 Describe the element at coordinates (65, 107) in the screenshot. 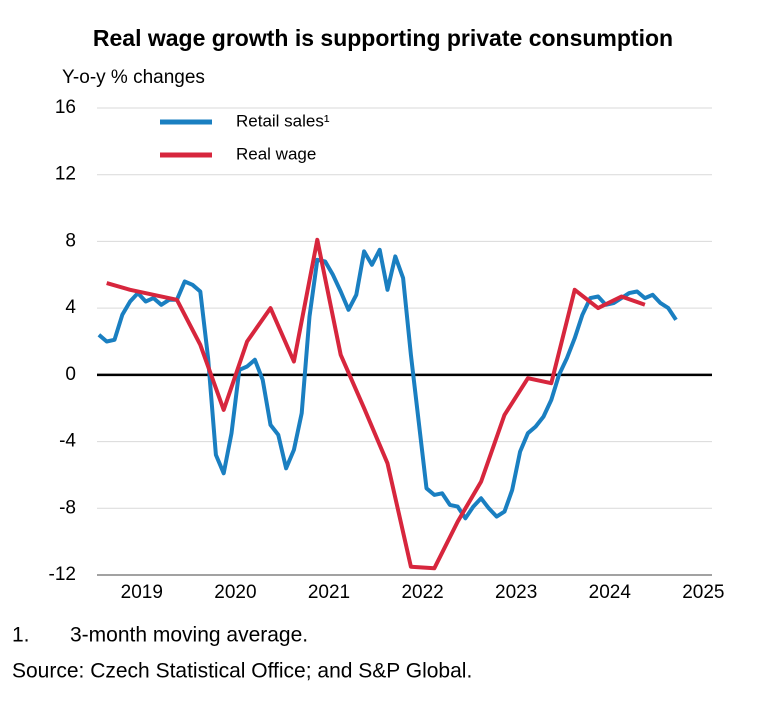

I see `y-tick-label: 16` at that location.